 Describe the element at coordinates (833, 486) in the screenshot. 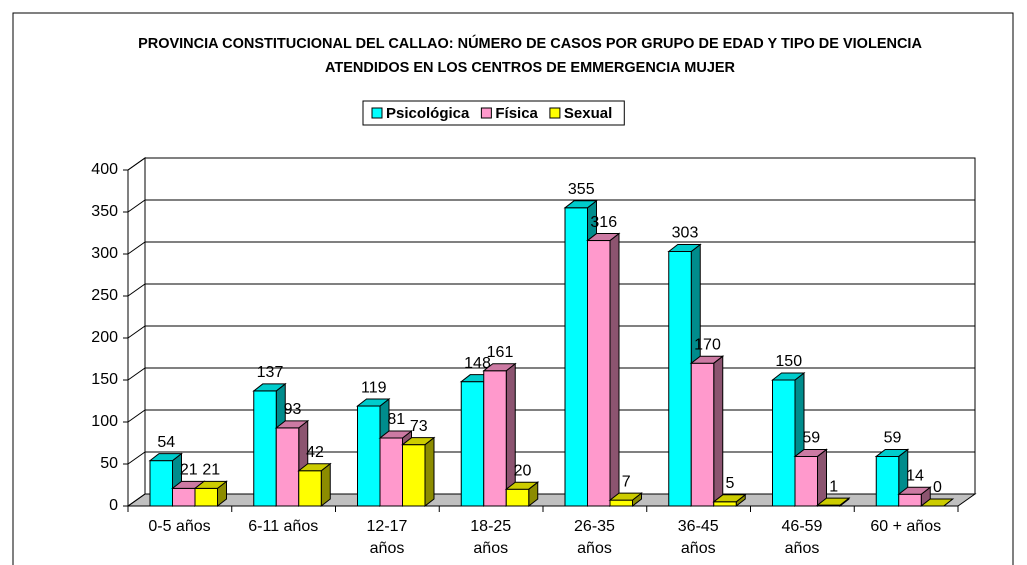

I see `value-label: 1` at that location.